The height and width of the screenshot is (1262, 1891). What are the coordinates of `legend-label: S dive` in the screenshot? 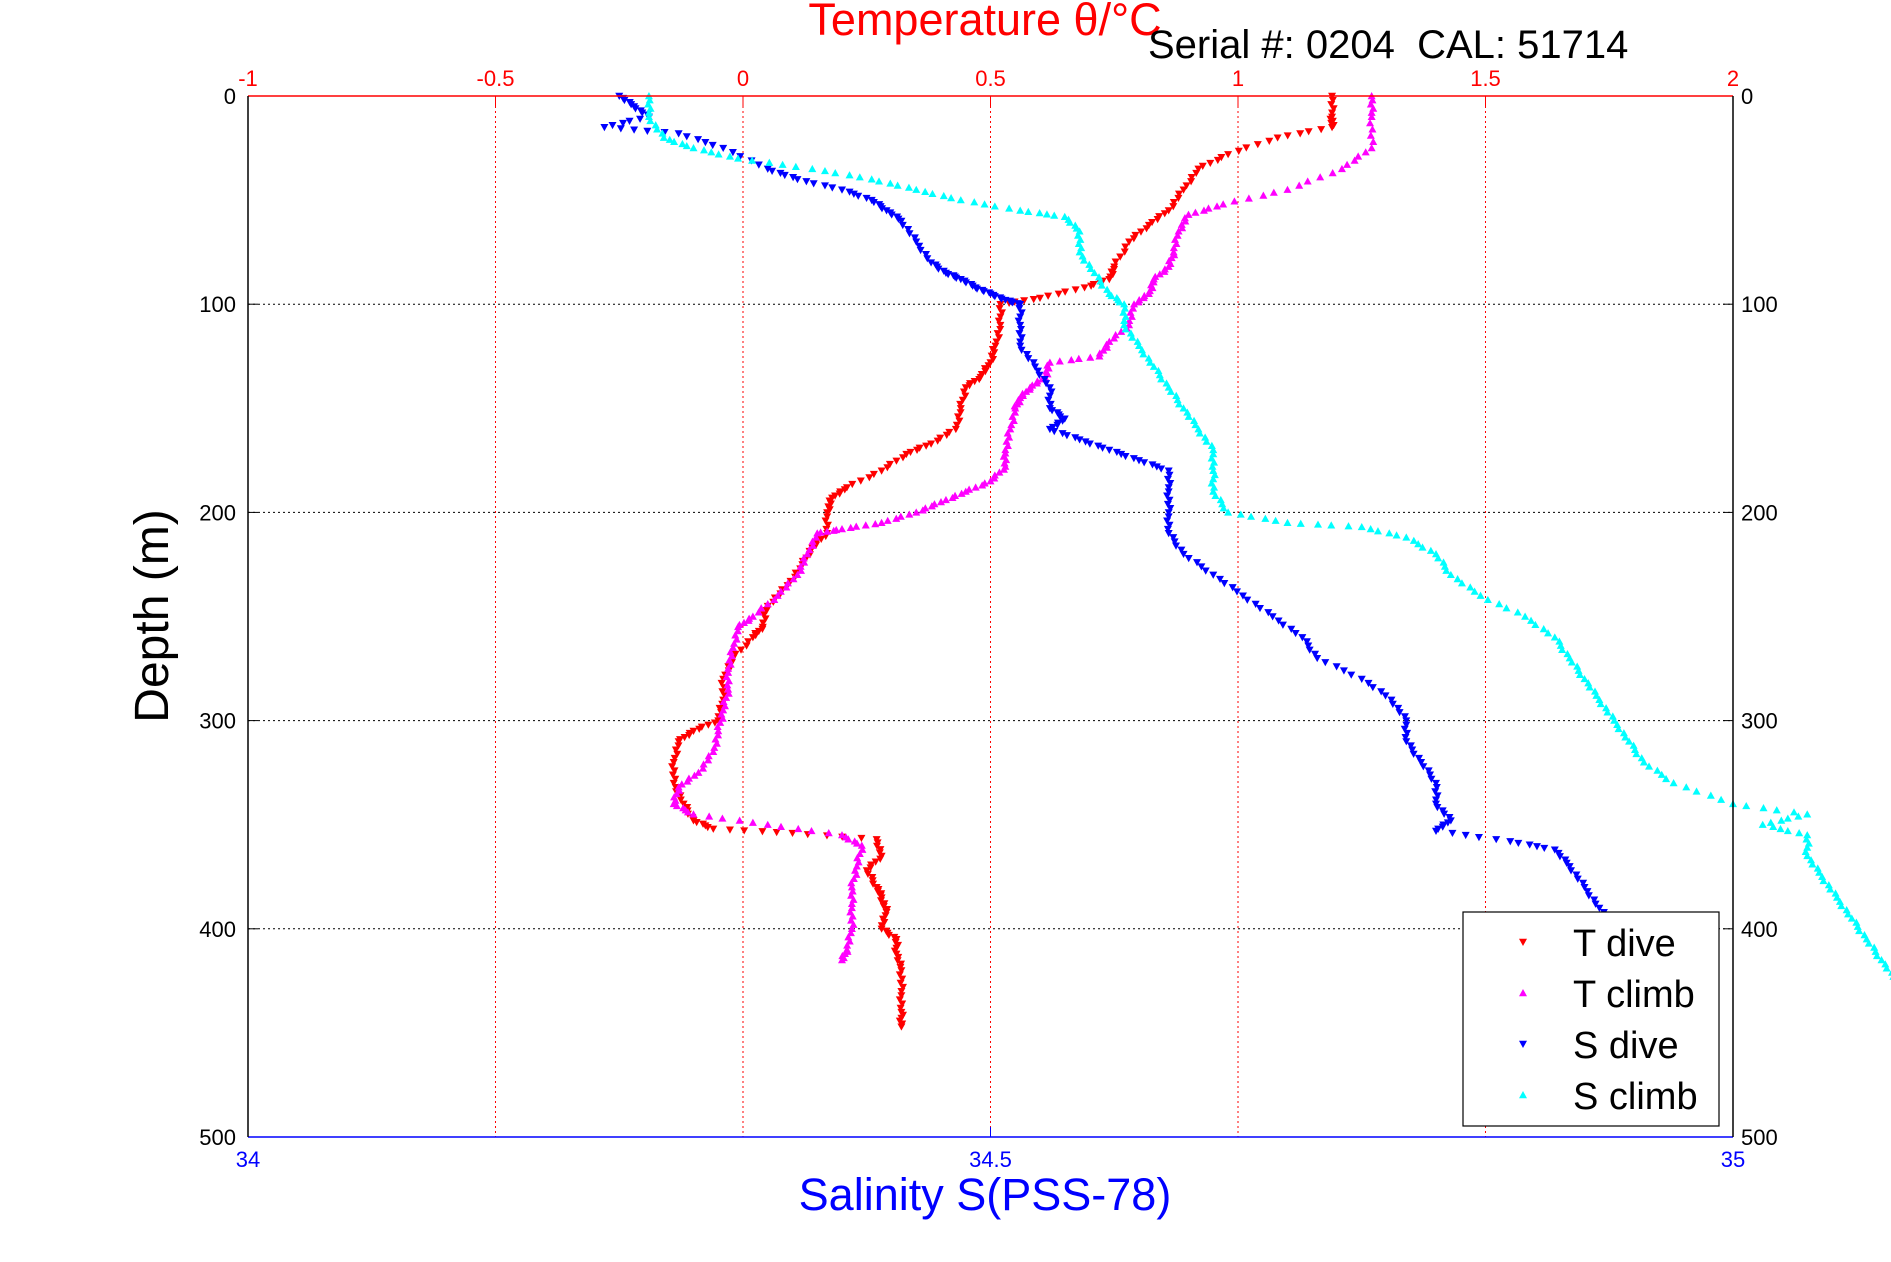 It's located at (1626, 1046).